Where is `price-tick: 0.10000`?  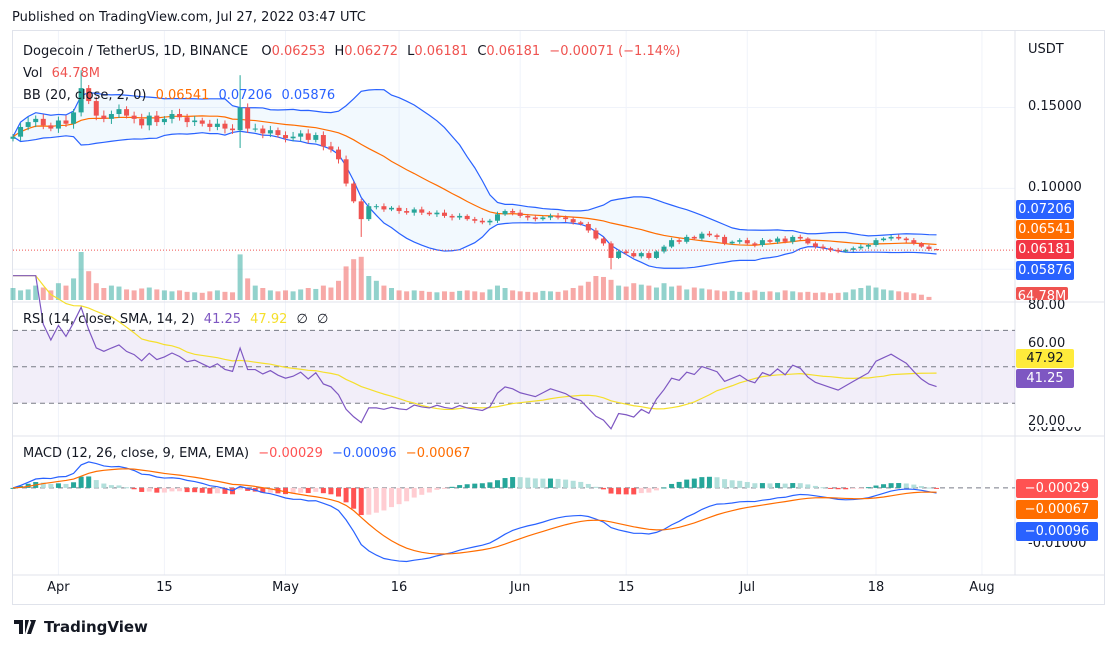
price-tick: 0.10000 is located at coordinates (1055, 187).